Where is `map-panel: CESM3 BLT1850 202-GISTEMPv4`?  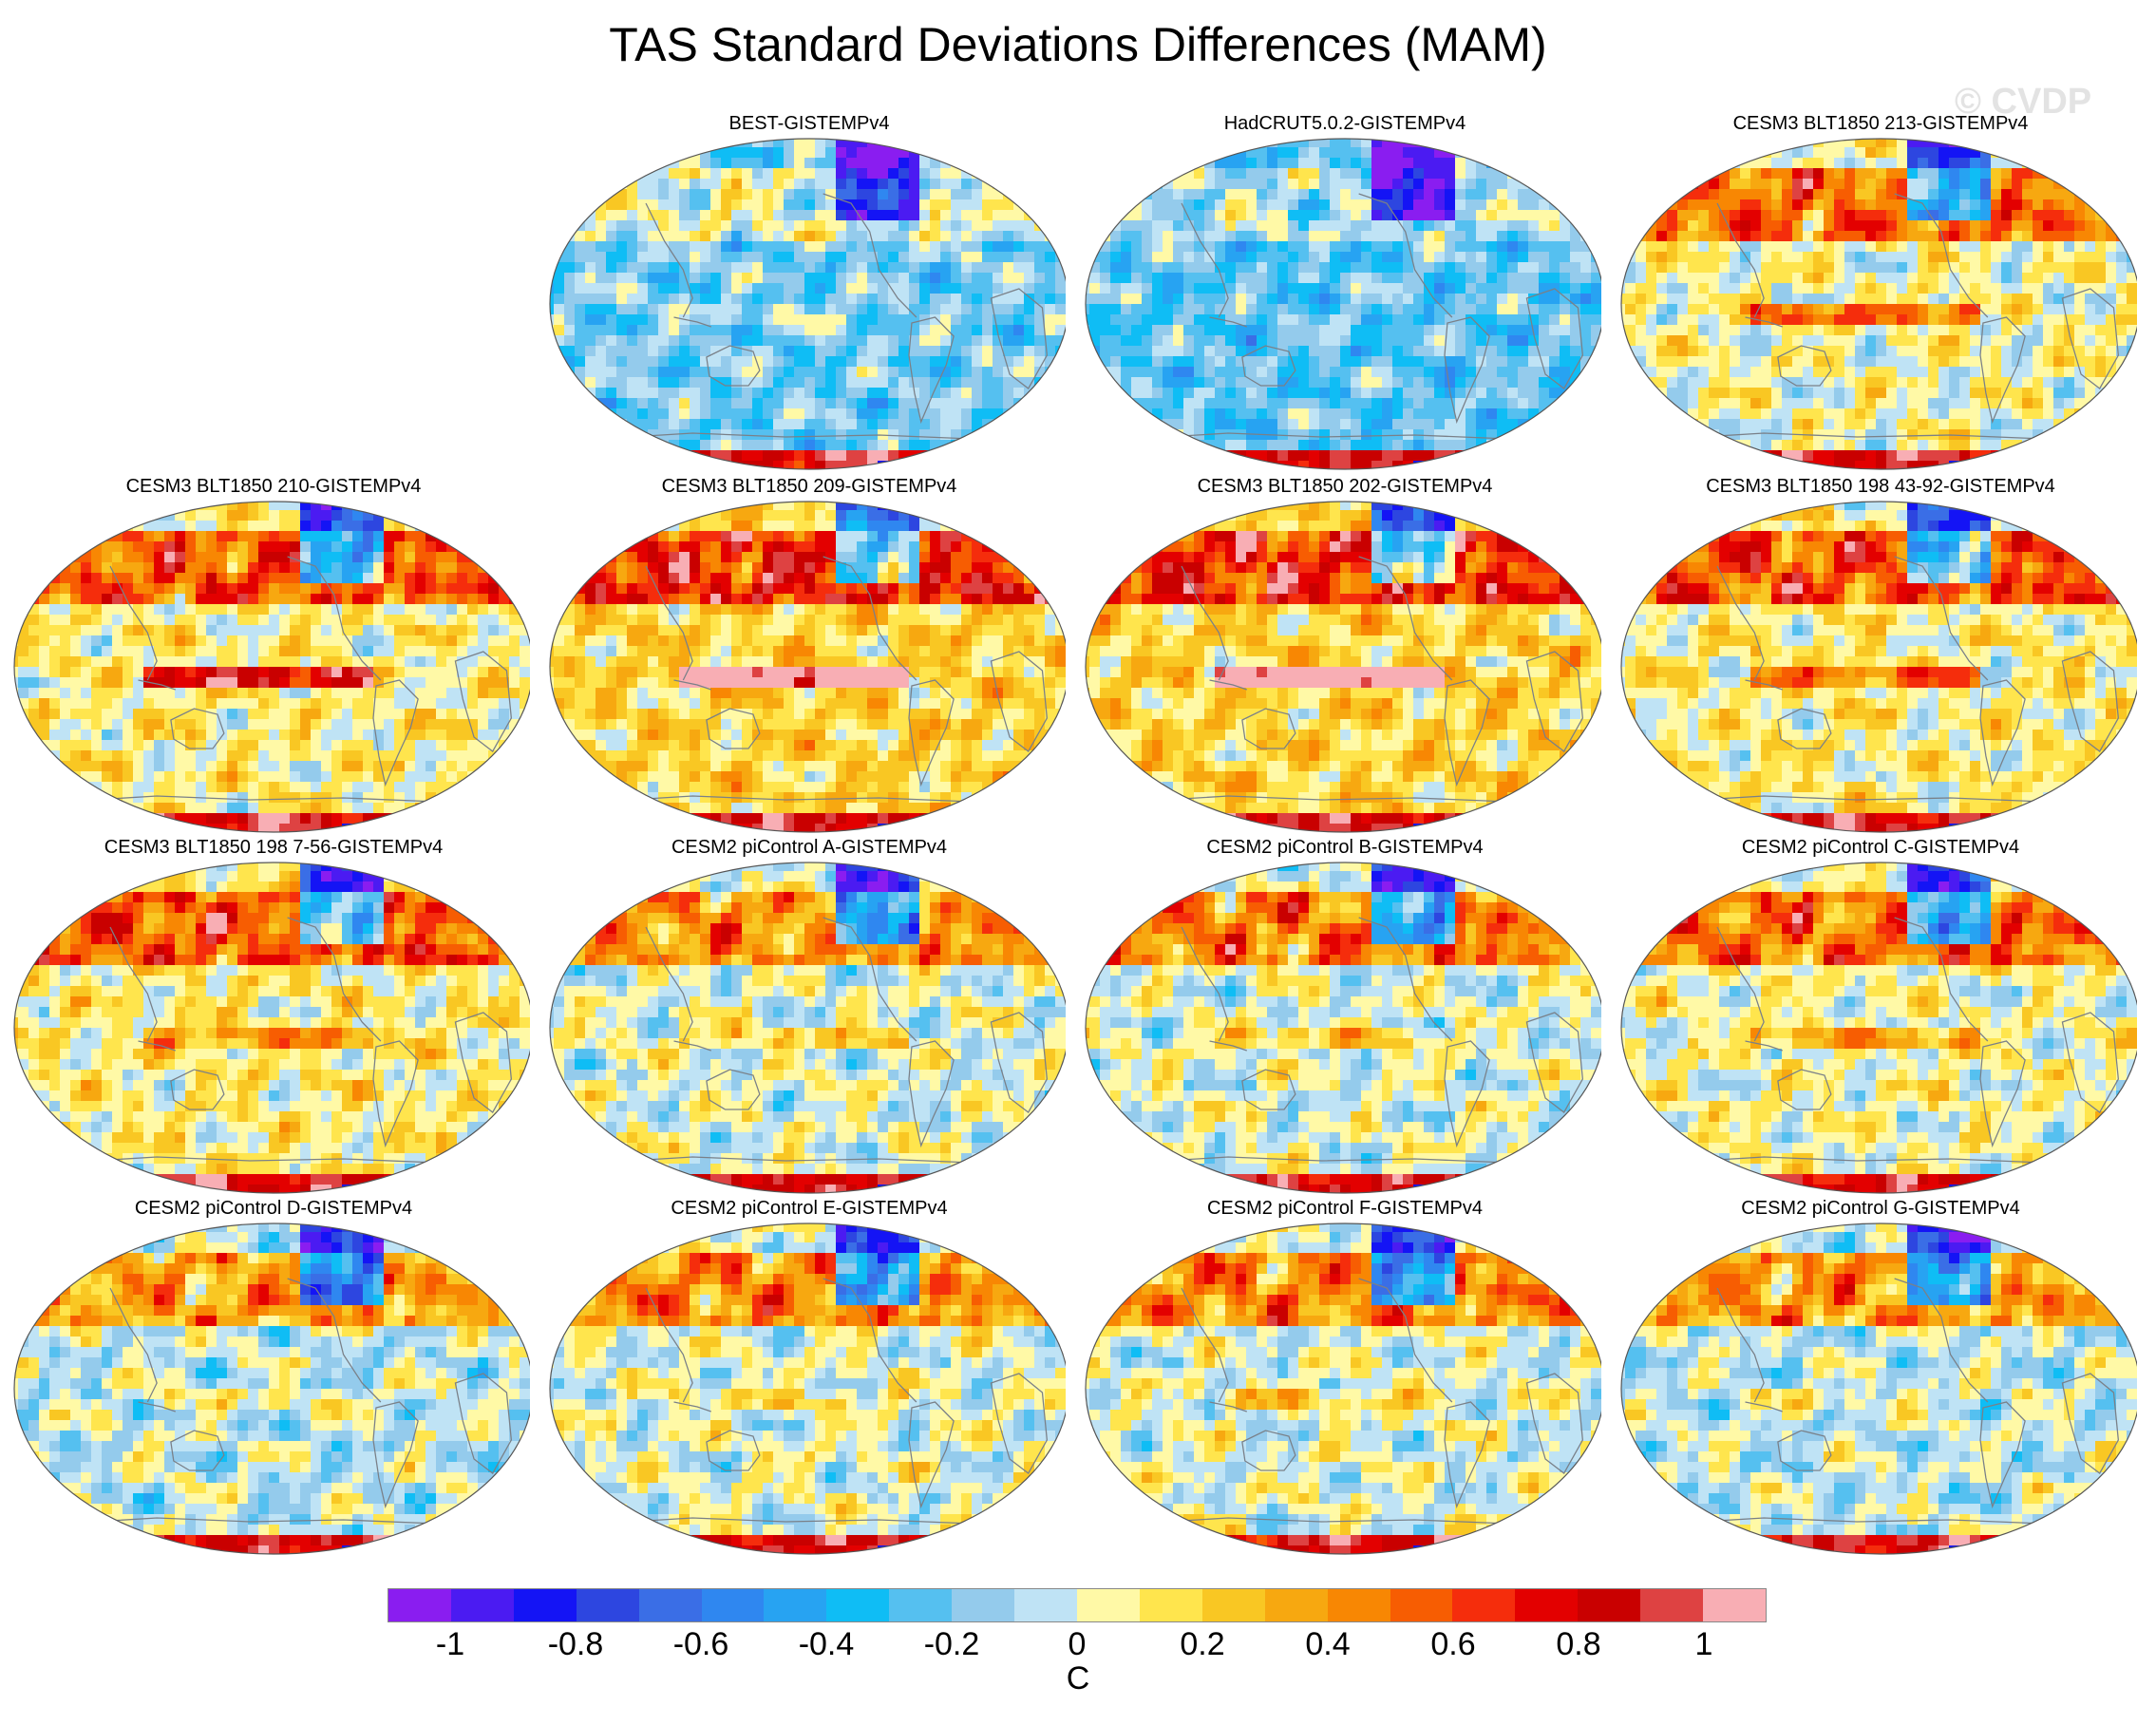 map-panel: CESM3 BLT1850 202-GISTEMPv4 is located at coordinates (1345, 656).